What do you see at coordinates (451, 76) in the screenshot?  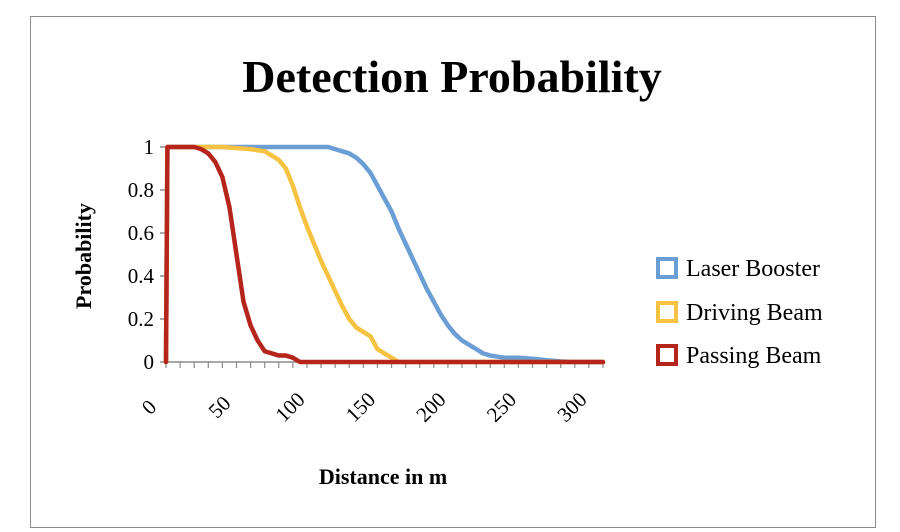 I see `chart-title: Detection Probability` at bounding box center [451, 76].